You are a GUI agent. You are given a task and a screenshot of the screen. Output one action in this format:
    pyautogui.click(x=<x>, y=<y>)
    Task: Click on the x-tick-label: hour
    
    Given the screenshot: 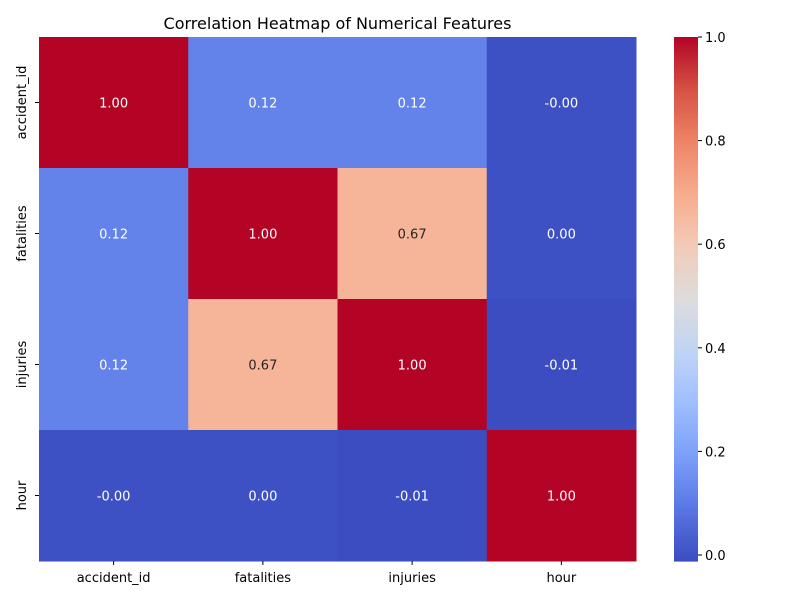 What is the action you would take?
    pyautogui.click(x=561, y=578)
    